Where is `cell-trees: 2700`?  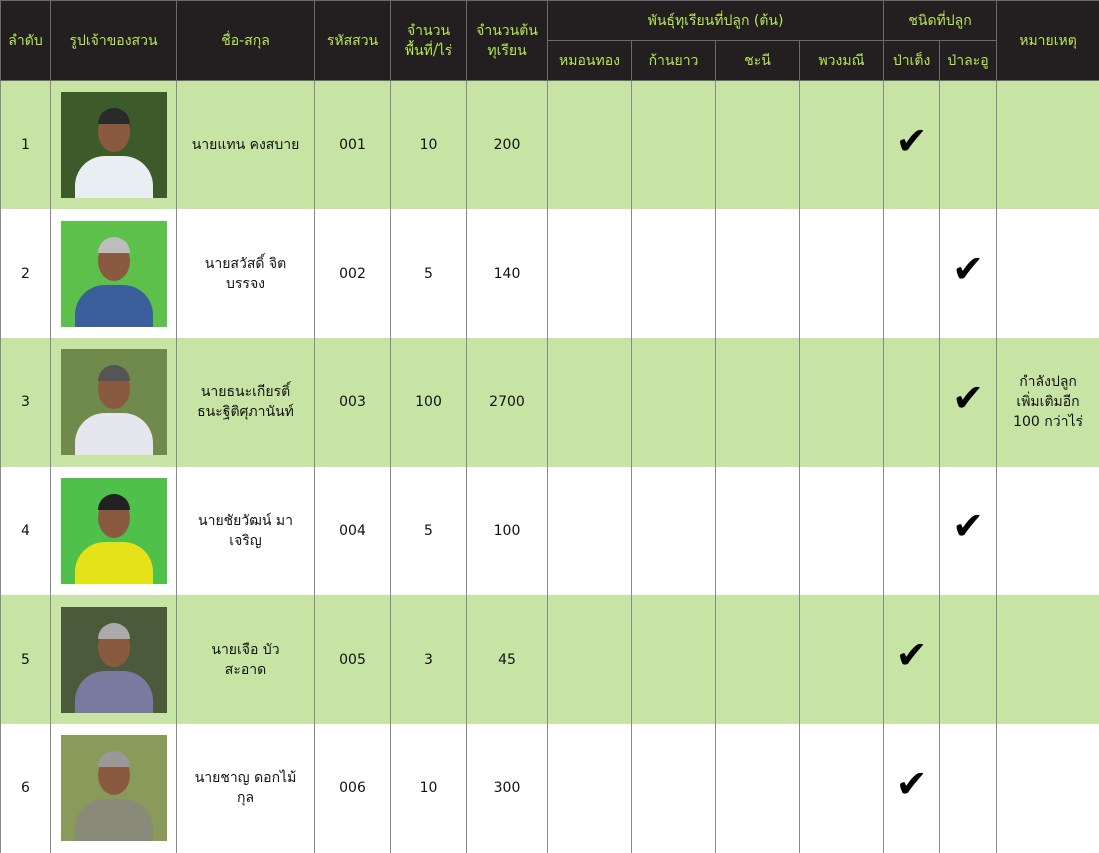
cell-trees: 2700 is located at coordinates (507, 402).